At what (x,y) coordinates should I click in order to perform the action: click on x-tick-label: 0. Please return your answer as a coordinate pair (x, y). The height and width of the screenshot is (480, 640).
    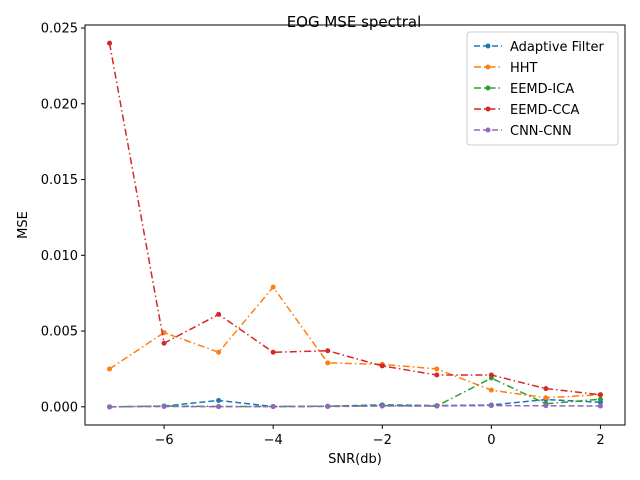
    Looking at the image, I should click on (491, 440).